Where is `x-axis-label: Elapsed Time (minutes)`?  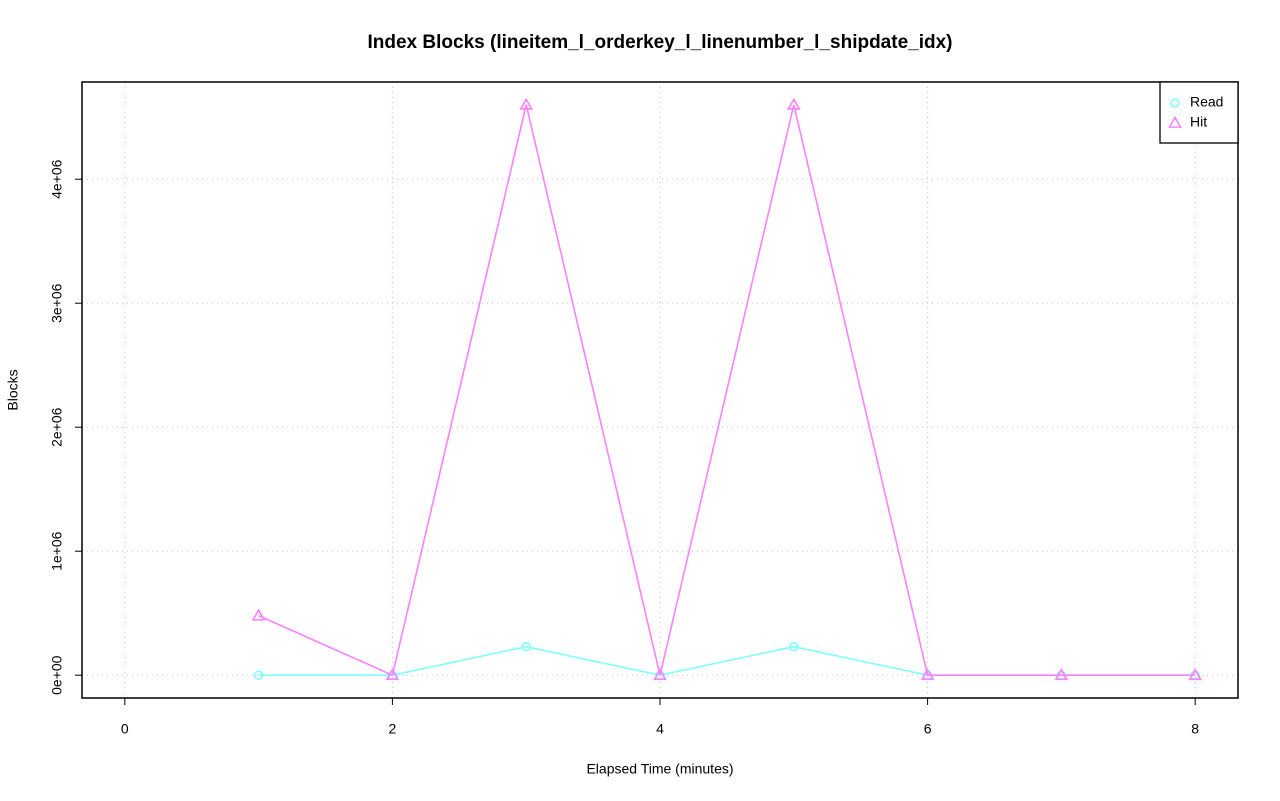 x-axis-label: Elapsed Time (minutes) is located at coordinates (659, 769).